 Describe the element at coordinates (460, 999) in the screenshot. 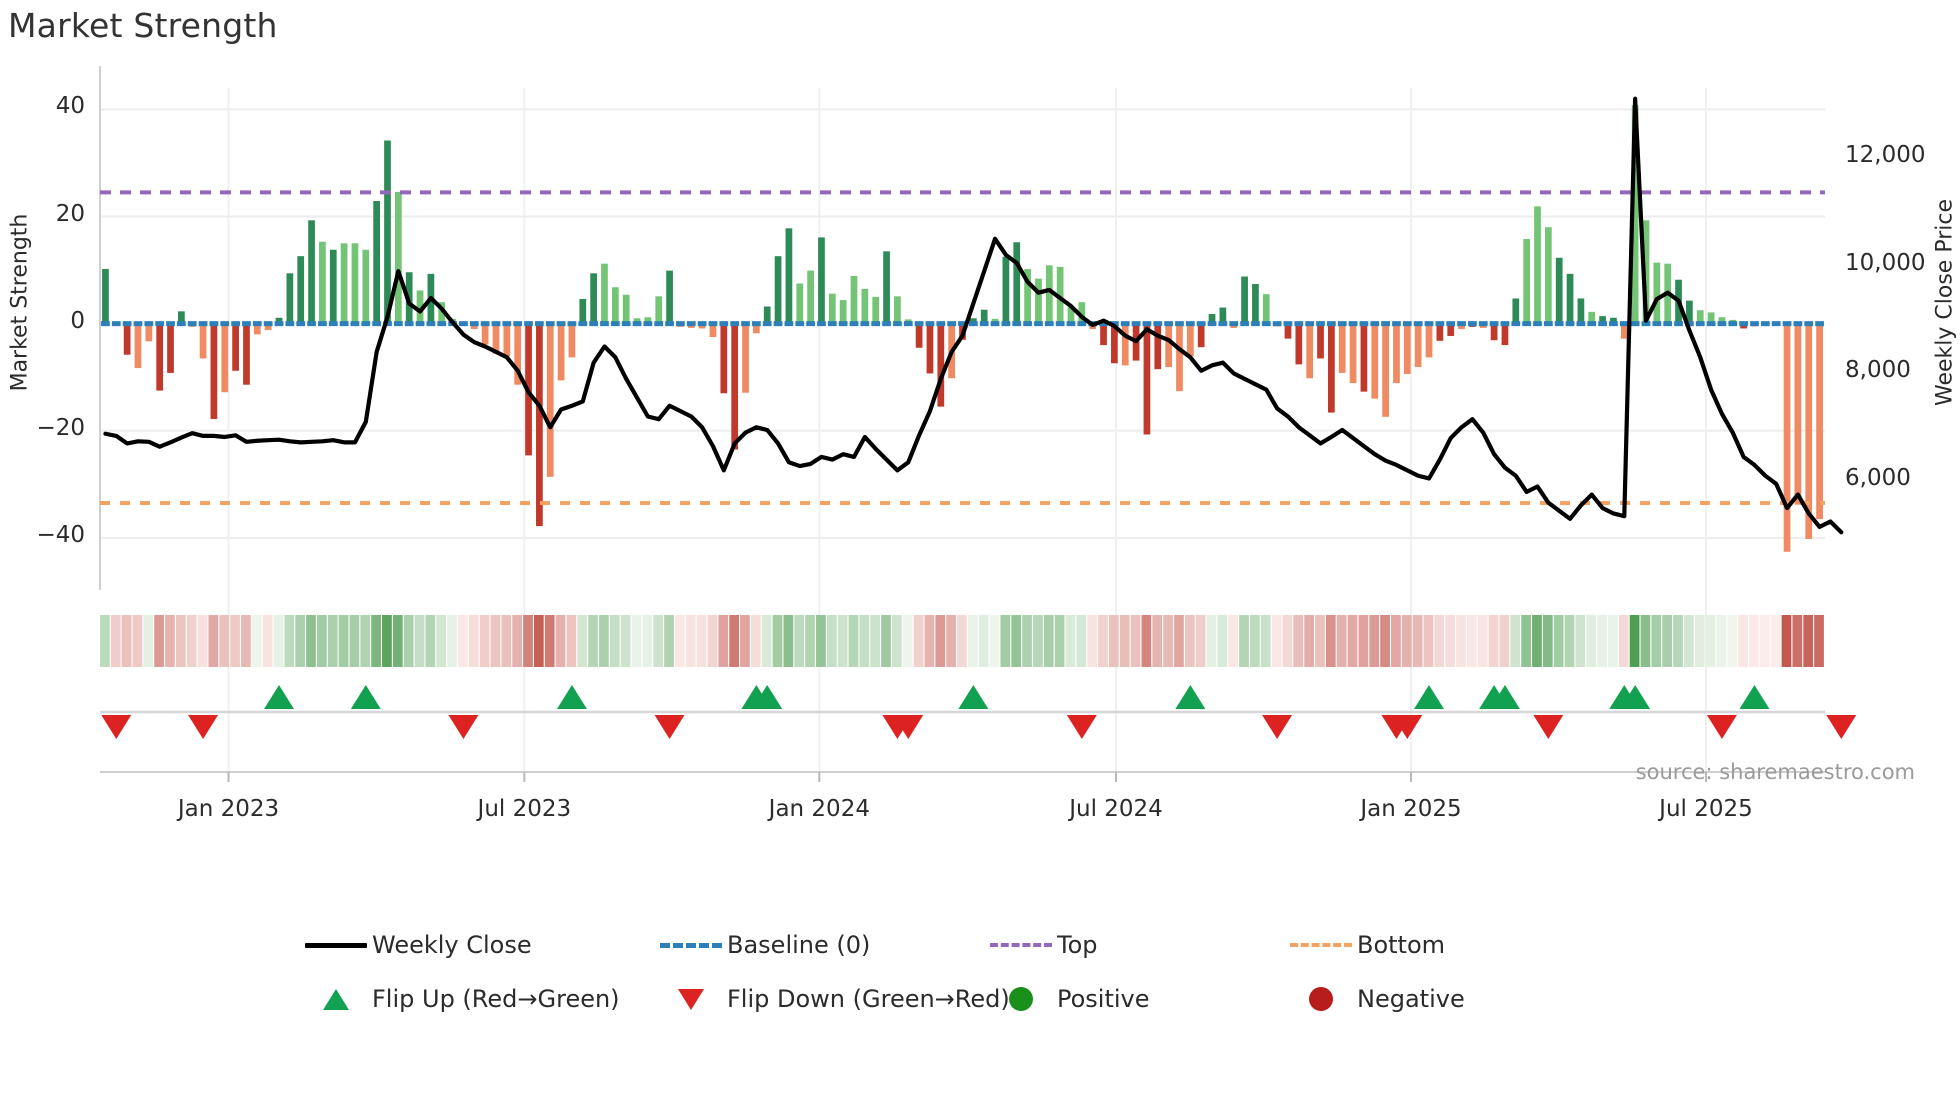

I see `legend-item: Flip Up (Red→Green)` at that location.